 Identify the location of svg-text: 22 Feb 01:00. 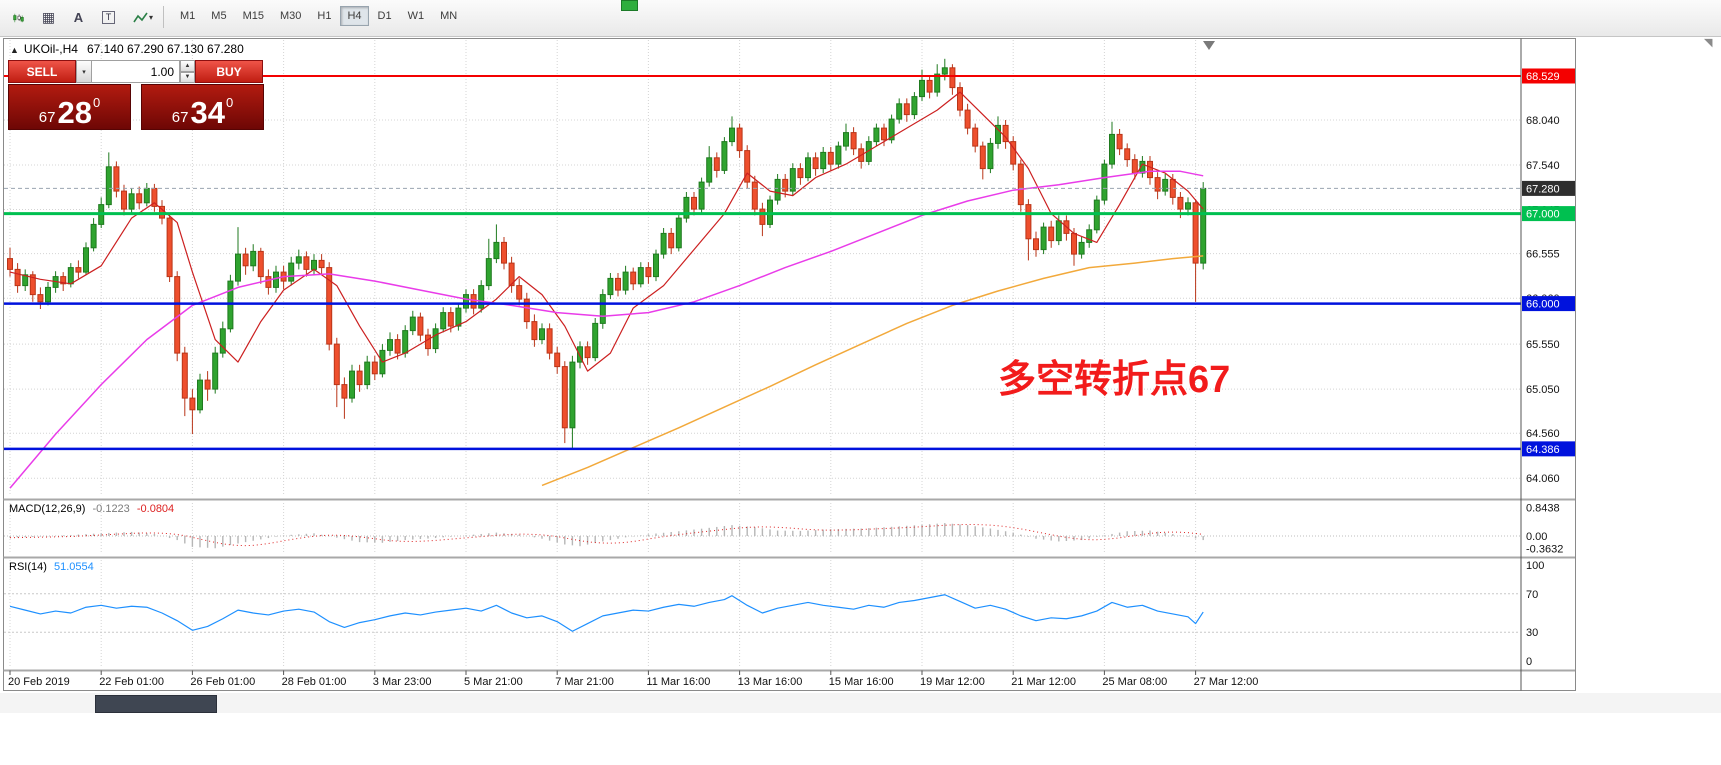
(131, 682).